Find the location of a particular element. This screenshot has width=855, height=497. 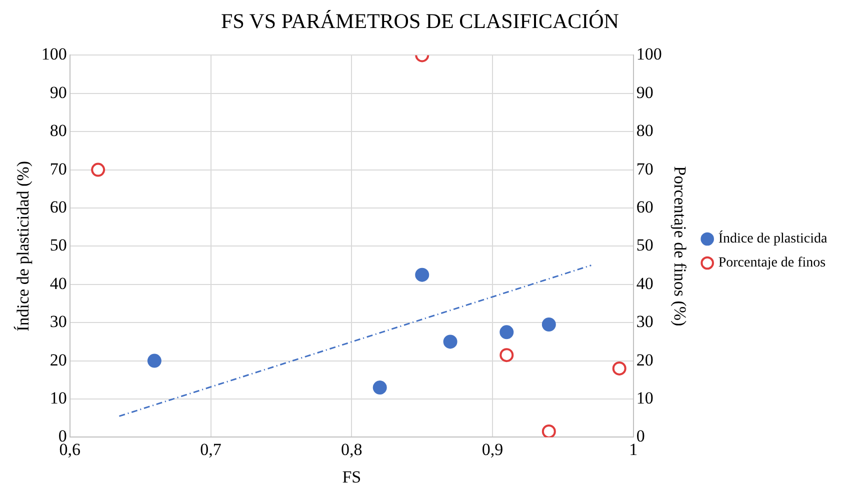

y-tick-label: 80 is located at coordinates (58, 130).